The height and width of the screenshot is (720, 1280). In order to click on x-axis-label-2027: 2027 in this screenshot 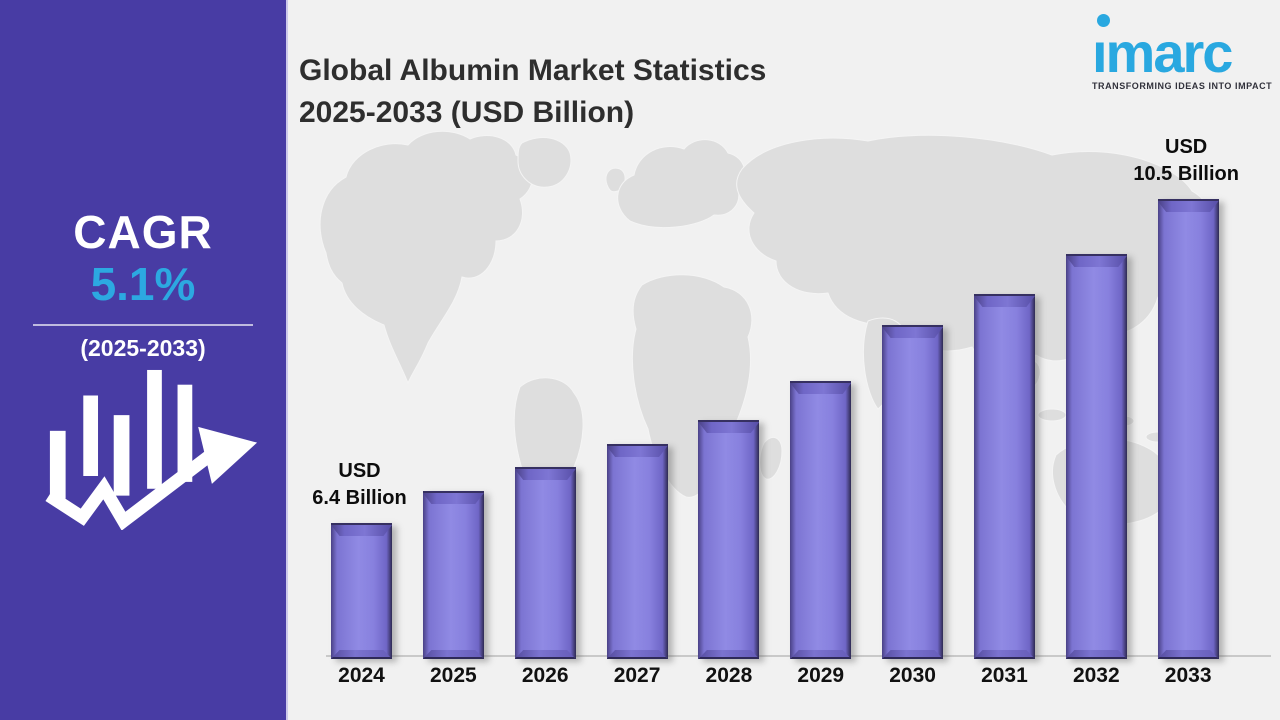, I will do `click(637, 675)`.